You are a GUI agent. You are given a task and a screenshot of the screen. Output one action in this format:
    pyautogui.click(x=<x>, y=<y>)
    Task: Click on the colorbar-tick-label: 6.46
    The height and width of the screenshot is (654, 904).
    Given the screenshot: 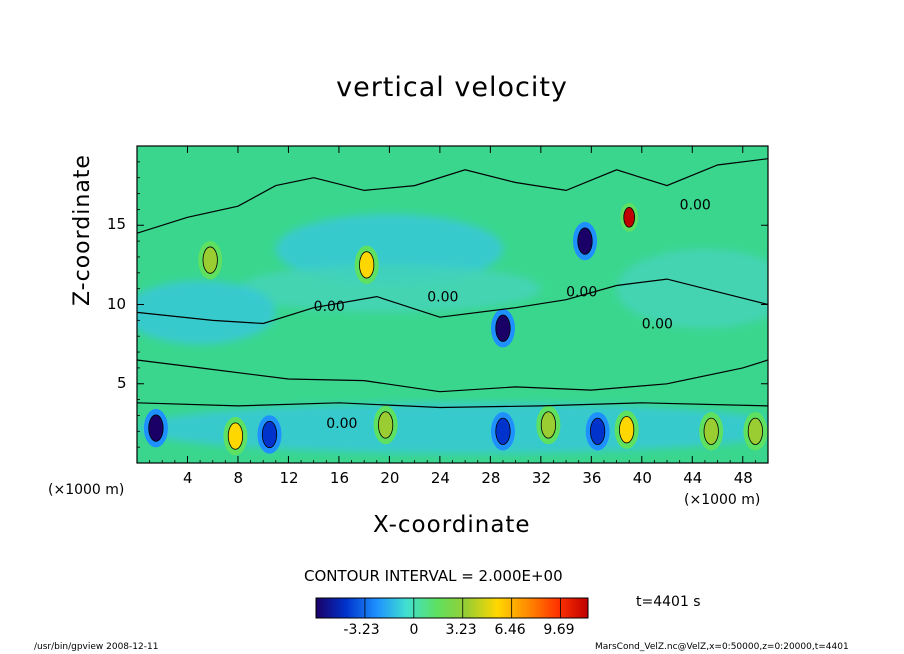 What is the action you would take?
    pyautogui.click(x=510, y=630)
    